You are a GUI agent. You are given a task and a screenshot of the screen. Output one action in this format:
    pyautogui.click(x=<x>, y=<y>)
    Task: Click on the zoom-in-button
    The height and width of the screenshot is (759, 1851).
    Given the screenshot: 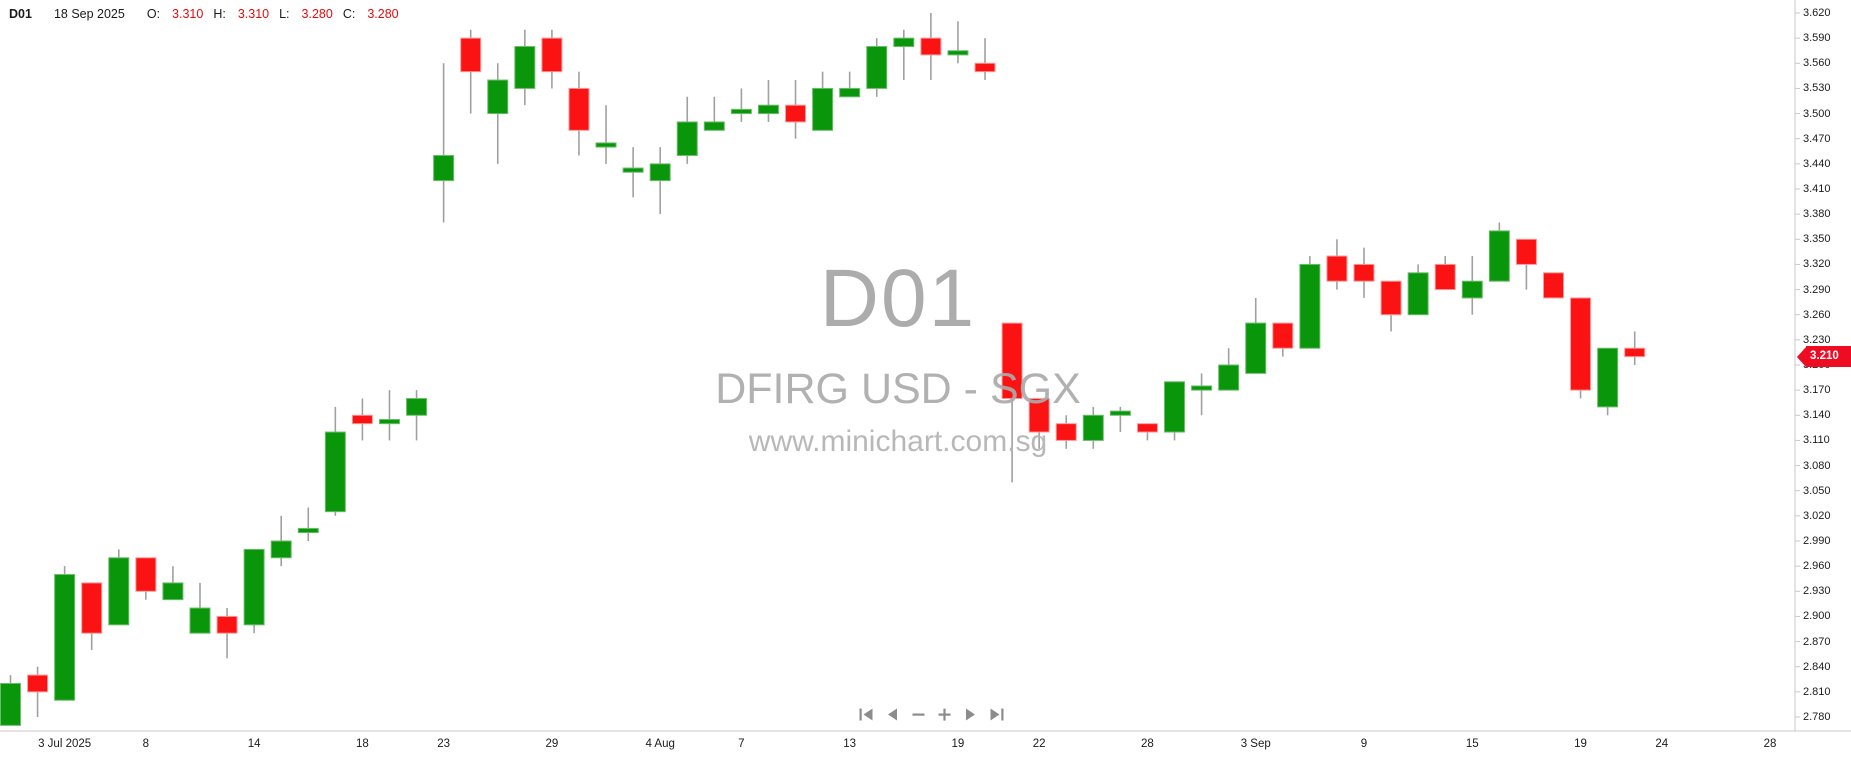 What is the action you would take?
    pyautogui.click(x=944, y=714)
    